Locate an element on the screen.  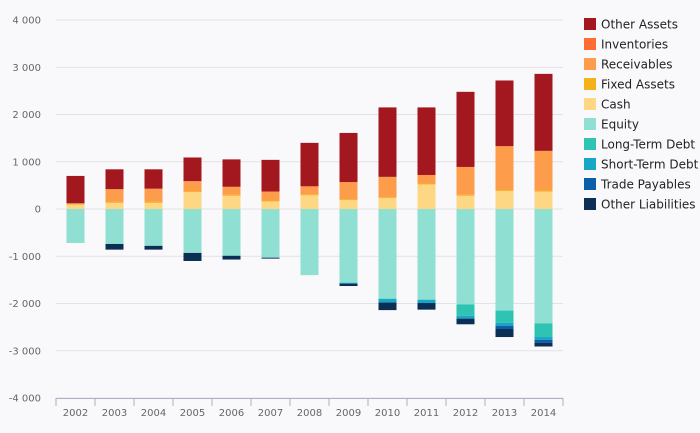
legend-item-trade-payables: Trade Payables is located at coordinates (637, 185).